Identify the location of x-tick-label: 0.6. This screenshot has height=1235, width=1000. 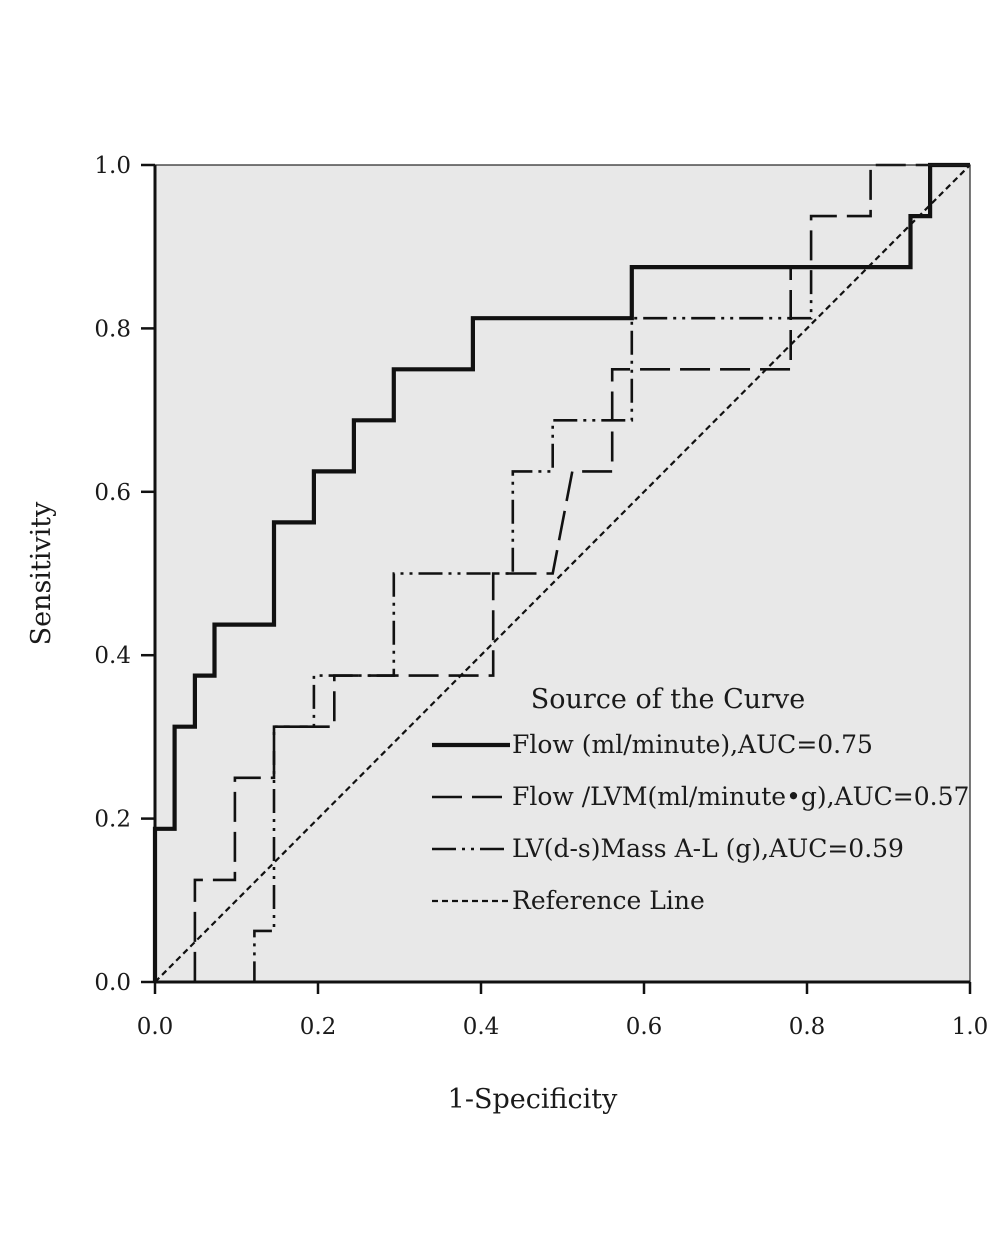
(644, 1027).